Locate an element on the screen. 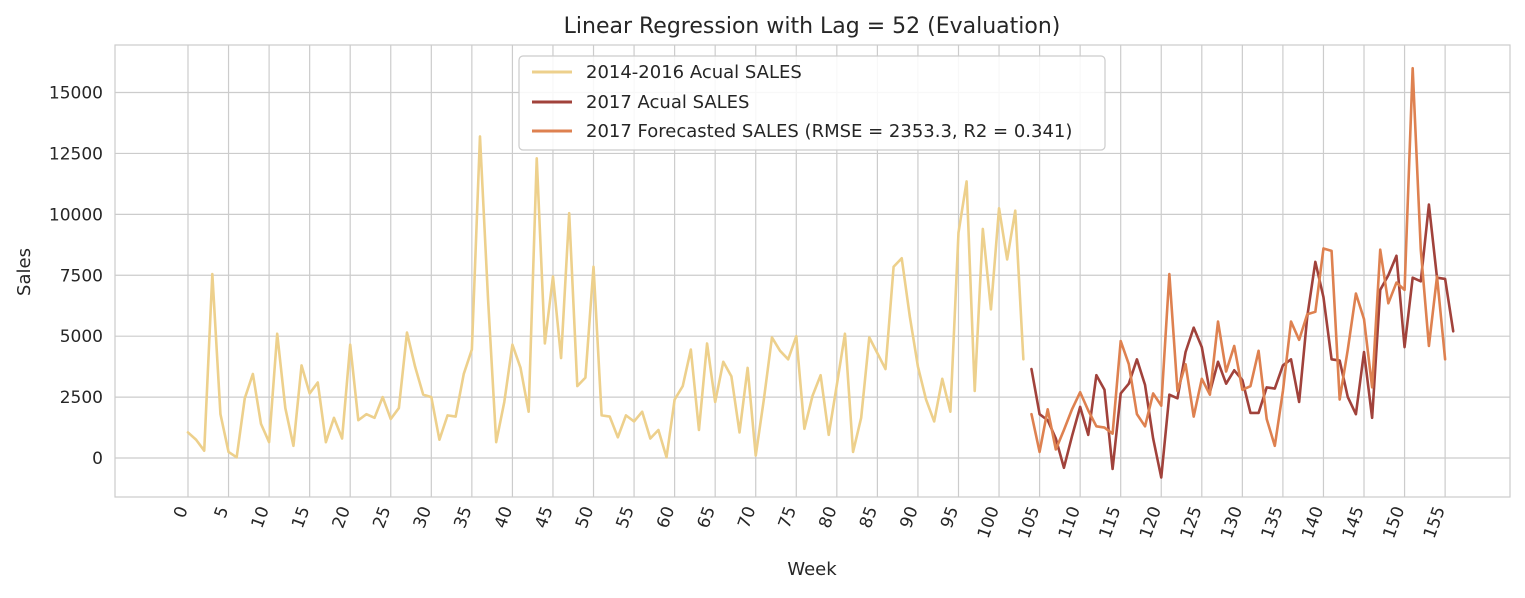 The height and width of the screenshot is (598, 1525). x-tick-label: 115 is located at coordinates (1111, 522).